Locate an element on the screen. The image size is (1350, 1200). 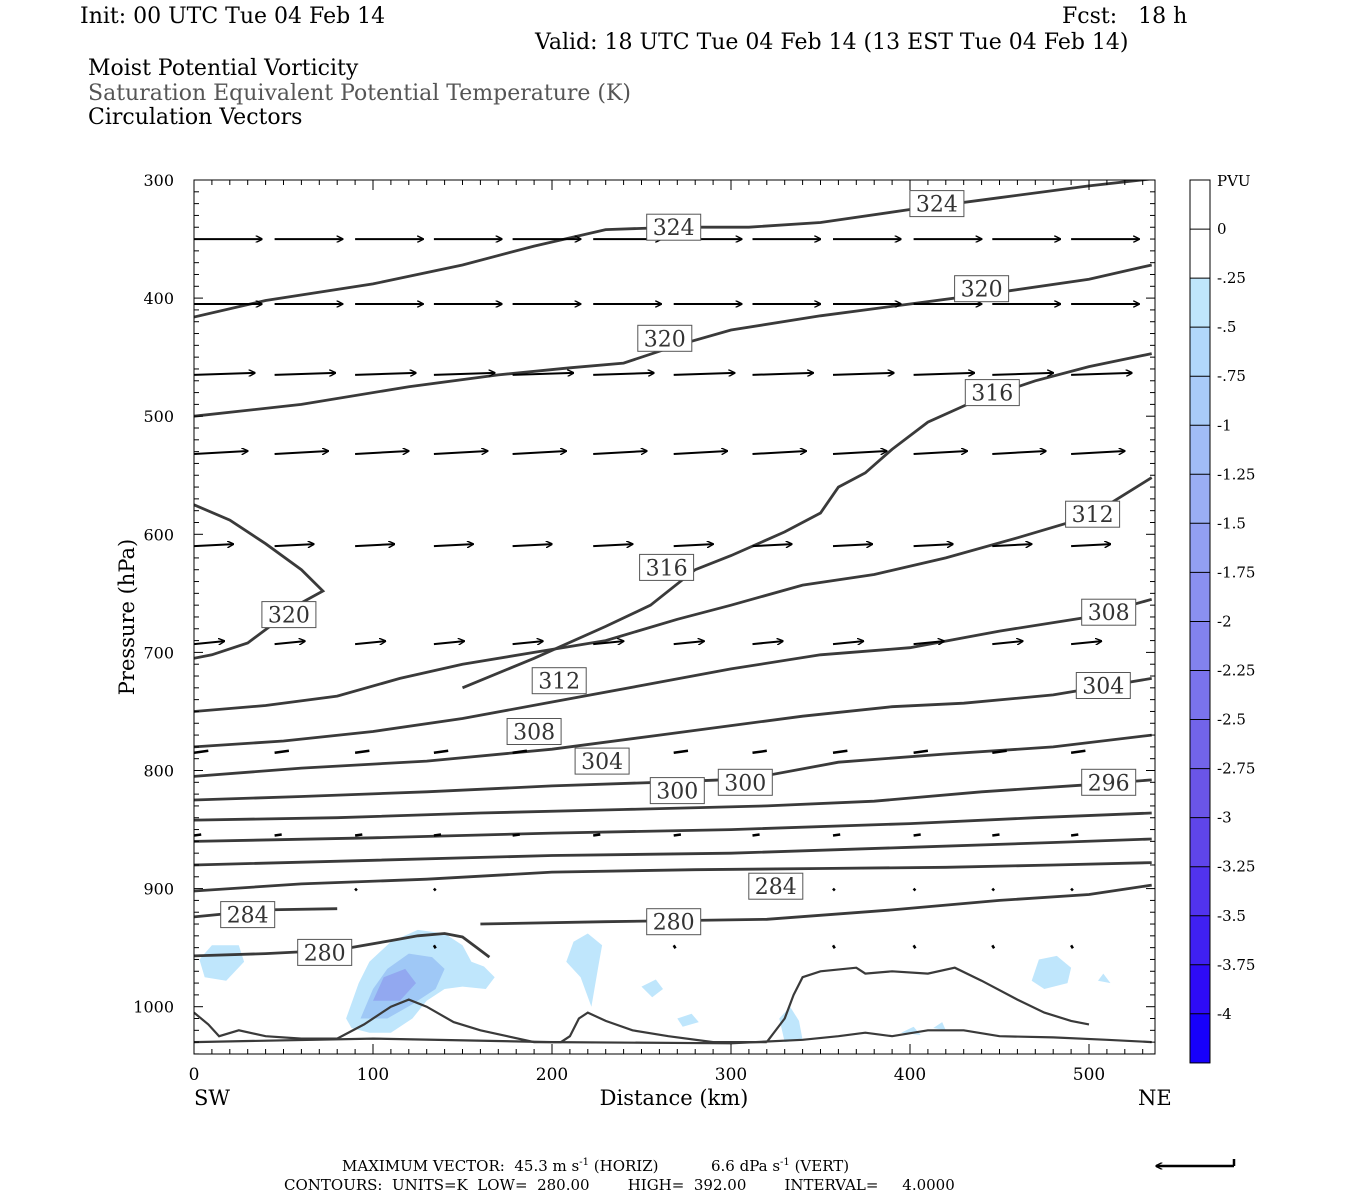
field-title-vectors: Circulation Vectors is located at coordinates (195, 117).